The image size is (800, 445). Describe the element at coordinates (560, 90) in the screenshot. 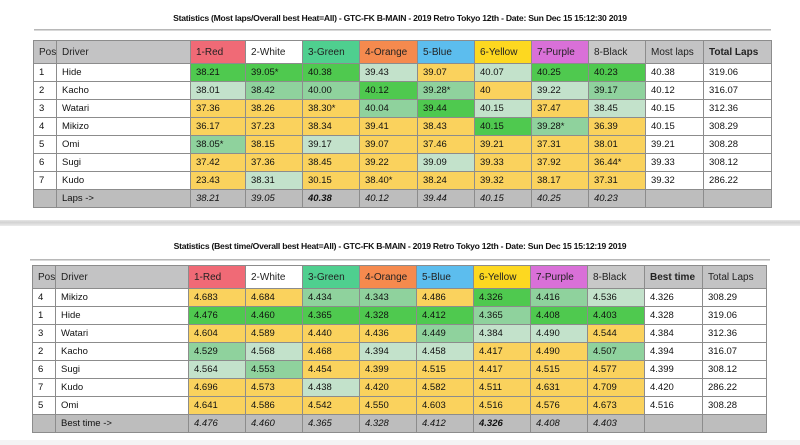

I see `heat-cell: 39.22` at that location.